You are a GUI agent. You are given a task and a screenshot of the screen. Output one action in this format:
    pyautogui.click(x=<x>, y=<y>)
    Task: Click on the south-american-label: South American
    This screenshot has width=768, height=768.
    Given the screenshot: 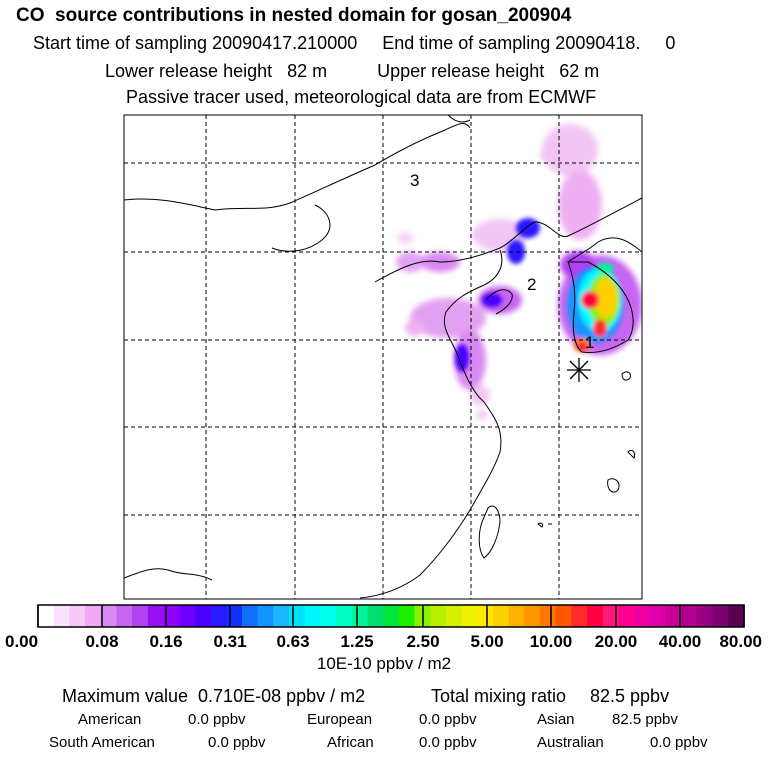 What is the action you would take?
    pyautogui.click(x=102, y=742)
    